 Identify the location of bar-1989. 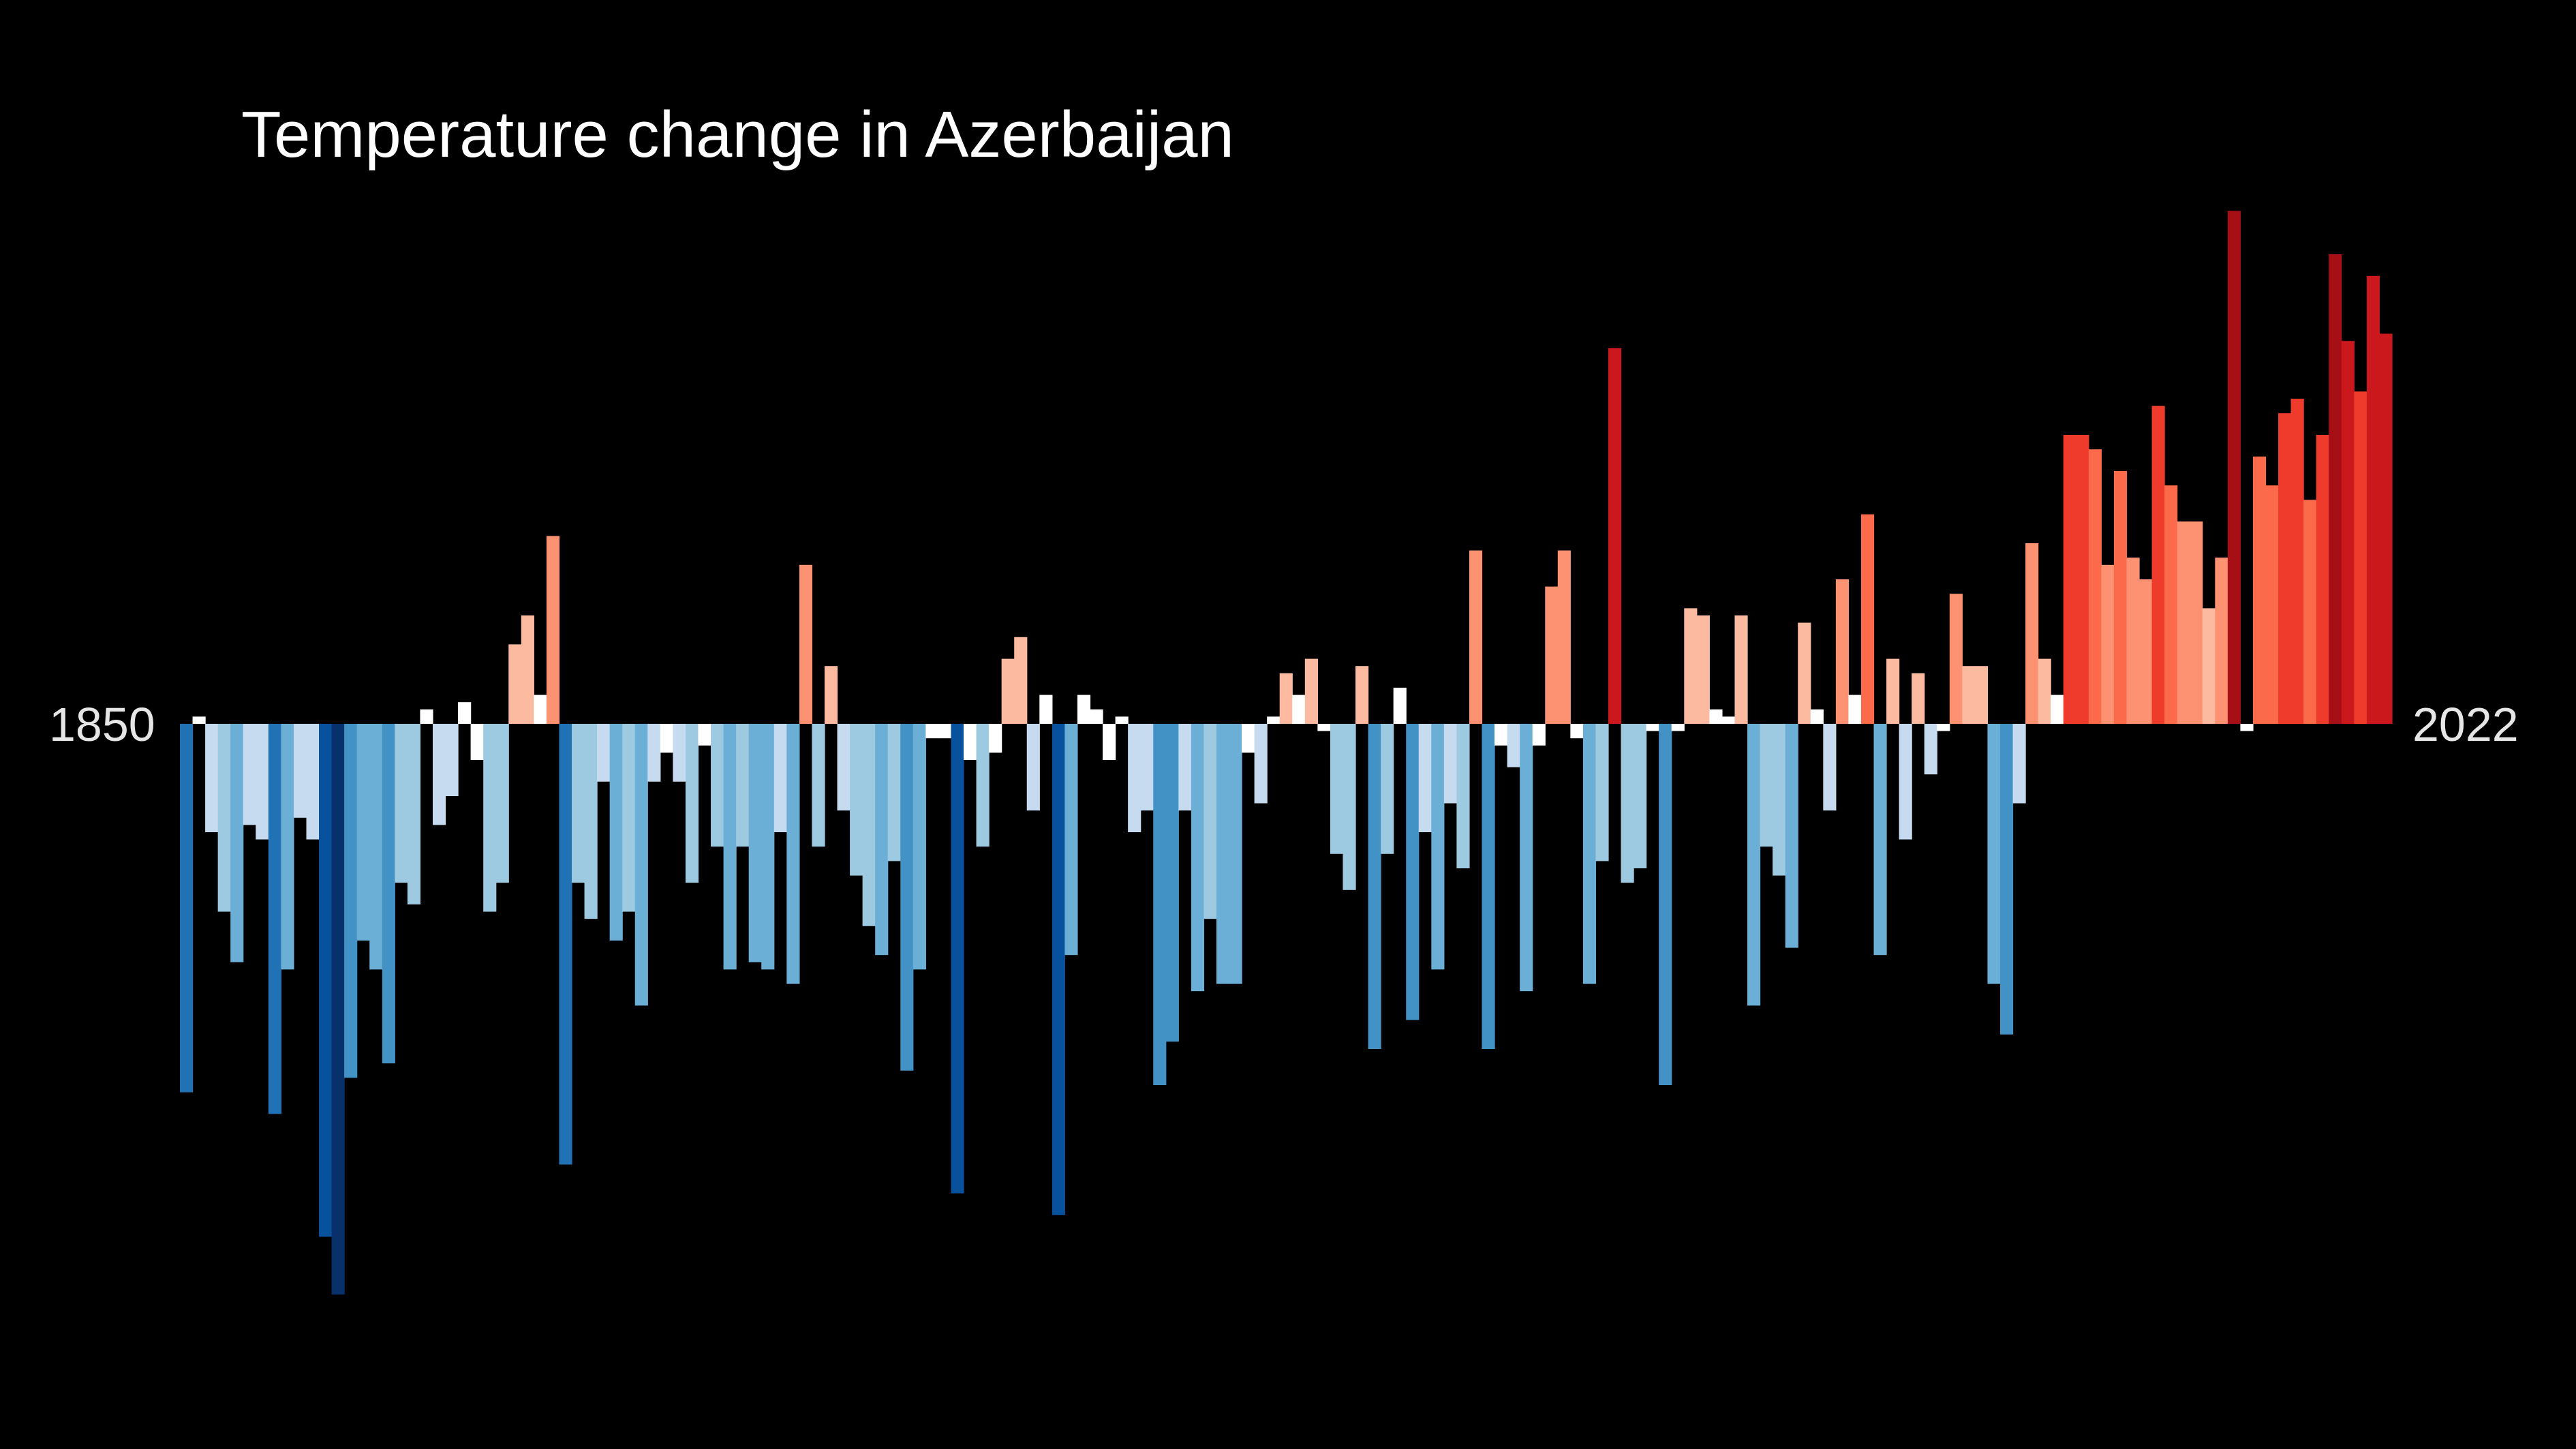
(1943, 727).